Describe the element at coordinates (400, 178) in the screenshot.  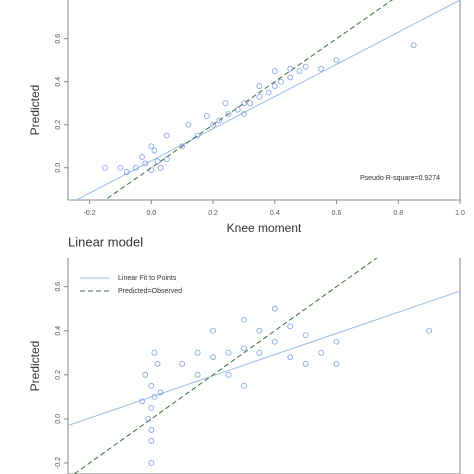
I see `annotation: Pseudo R-square=0.9274` at that location.